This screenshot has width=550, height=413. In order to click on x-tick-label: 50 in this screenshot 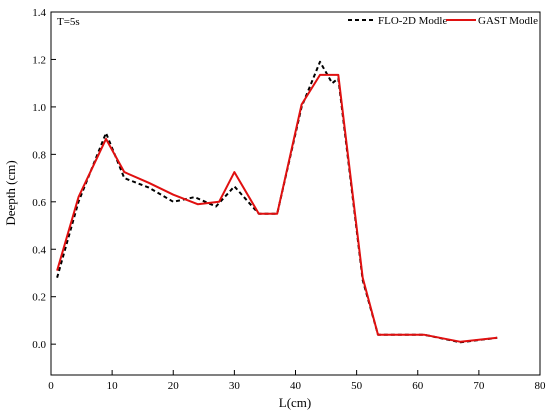, I will do `click(357, 386)`.